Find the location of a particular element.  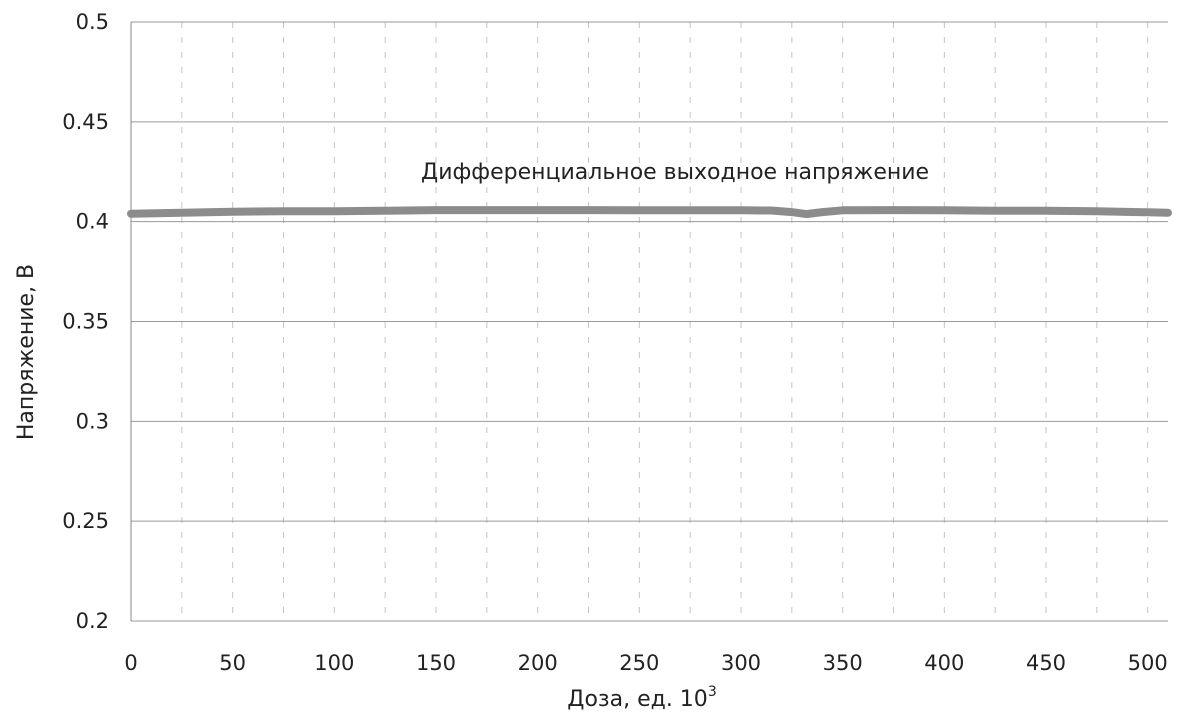

x-tick-label: 500 is located at coordinates (1148, 663).